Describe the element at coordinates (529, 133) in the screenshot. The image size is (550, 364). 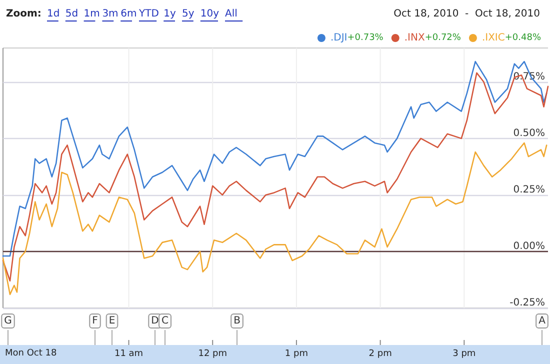
I see `y-tick-label: 0.50%` at that location.